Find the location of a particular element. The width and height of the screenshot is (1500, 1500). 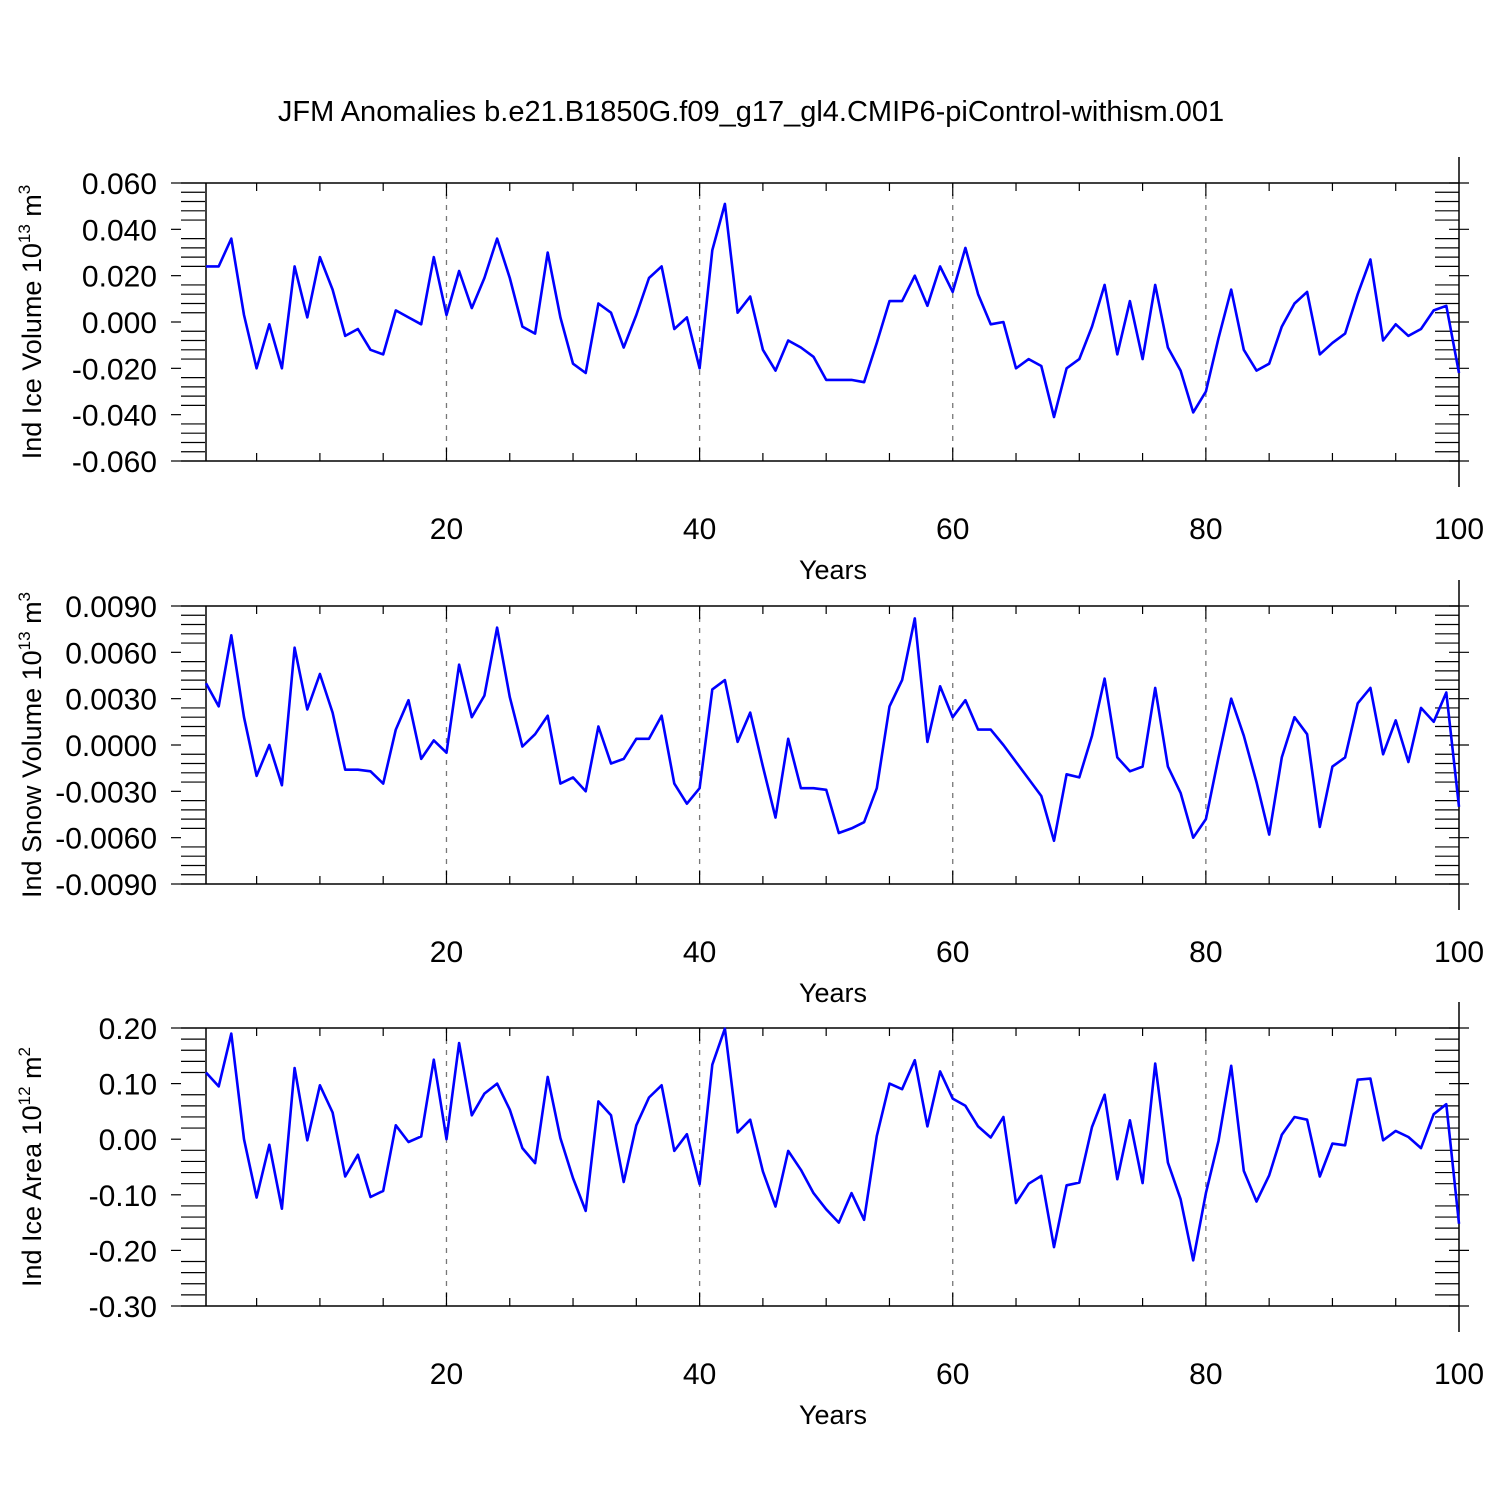

y-tick-label: 0.10 is located at coordinates (128, 1085).